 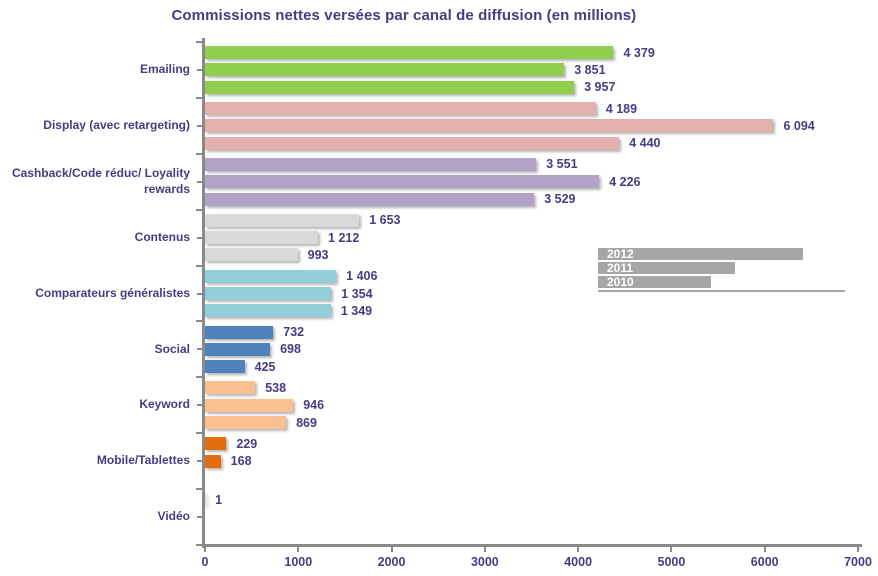 What do you see at coordinates (531, 366) in the screenshot?
I see `bar-slot: 425` at bounding box center [531, 366].